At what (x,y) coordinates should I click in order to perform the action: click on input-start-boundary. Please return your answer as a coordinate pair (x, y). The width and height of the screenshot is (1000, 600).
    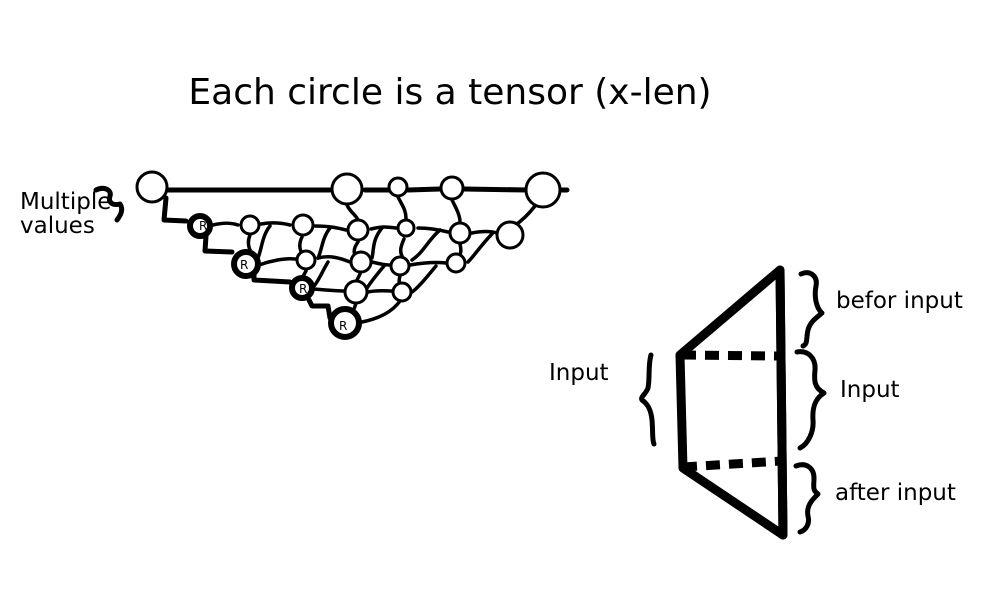
    Looking at the image, I should click on (731, 355).